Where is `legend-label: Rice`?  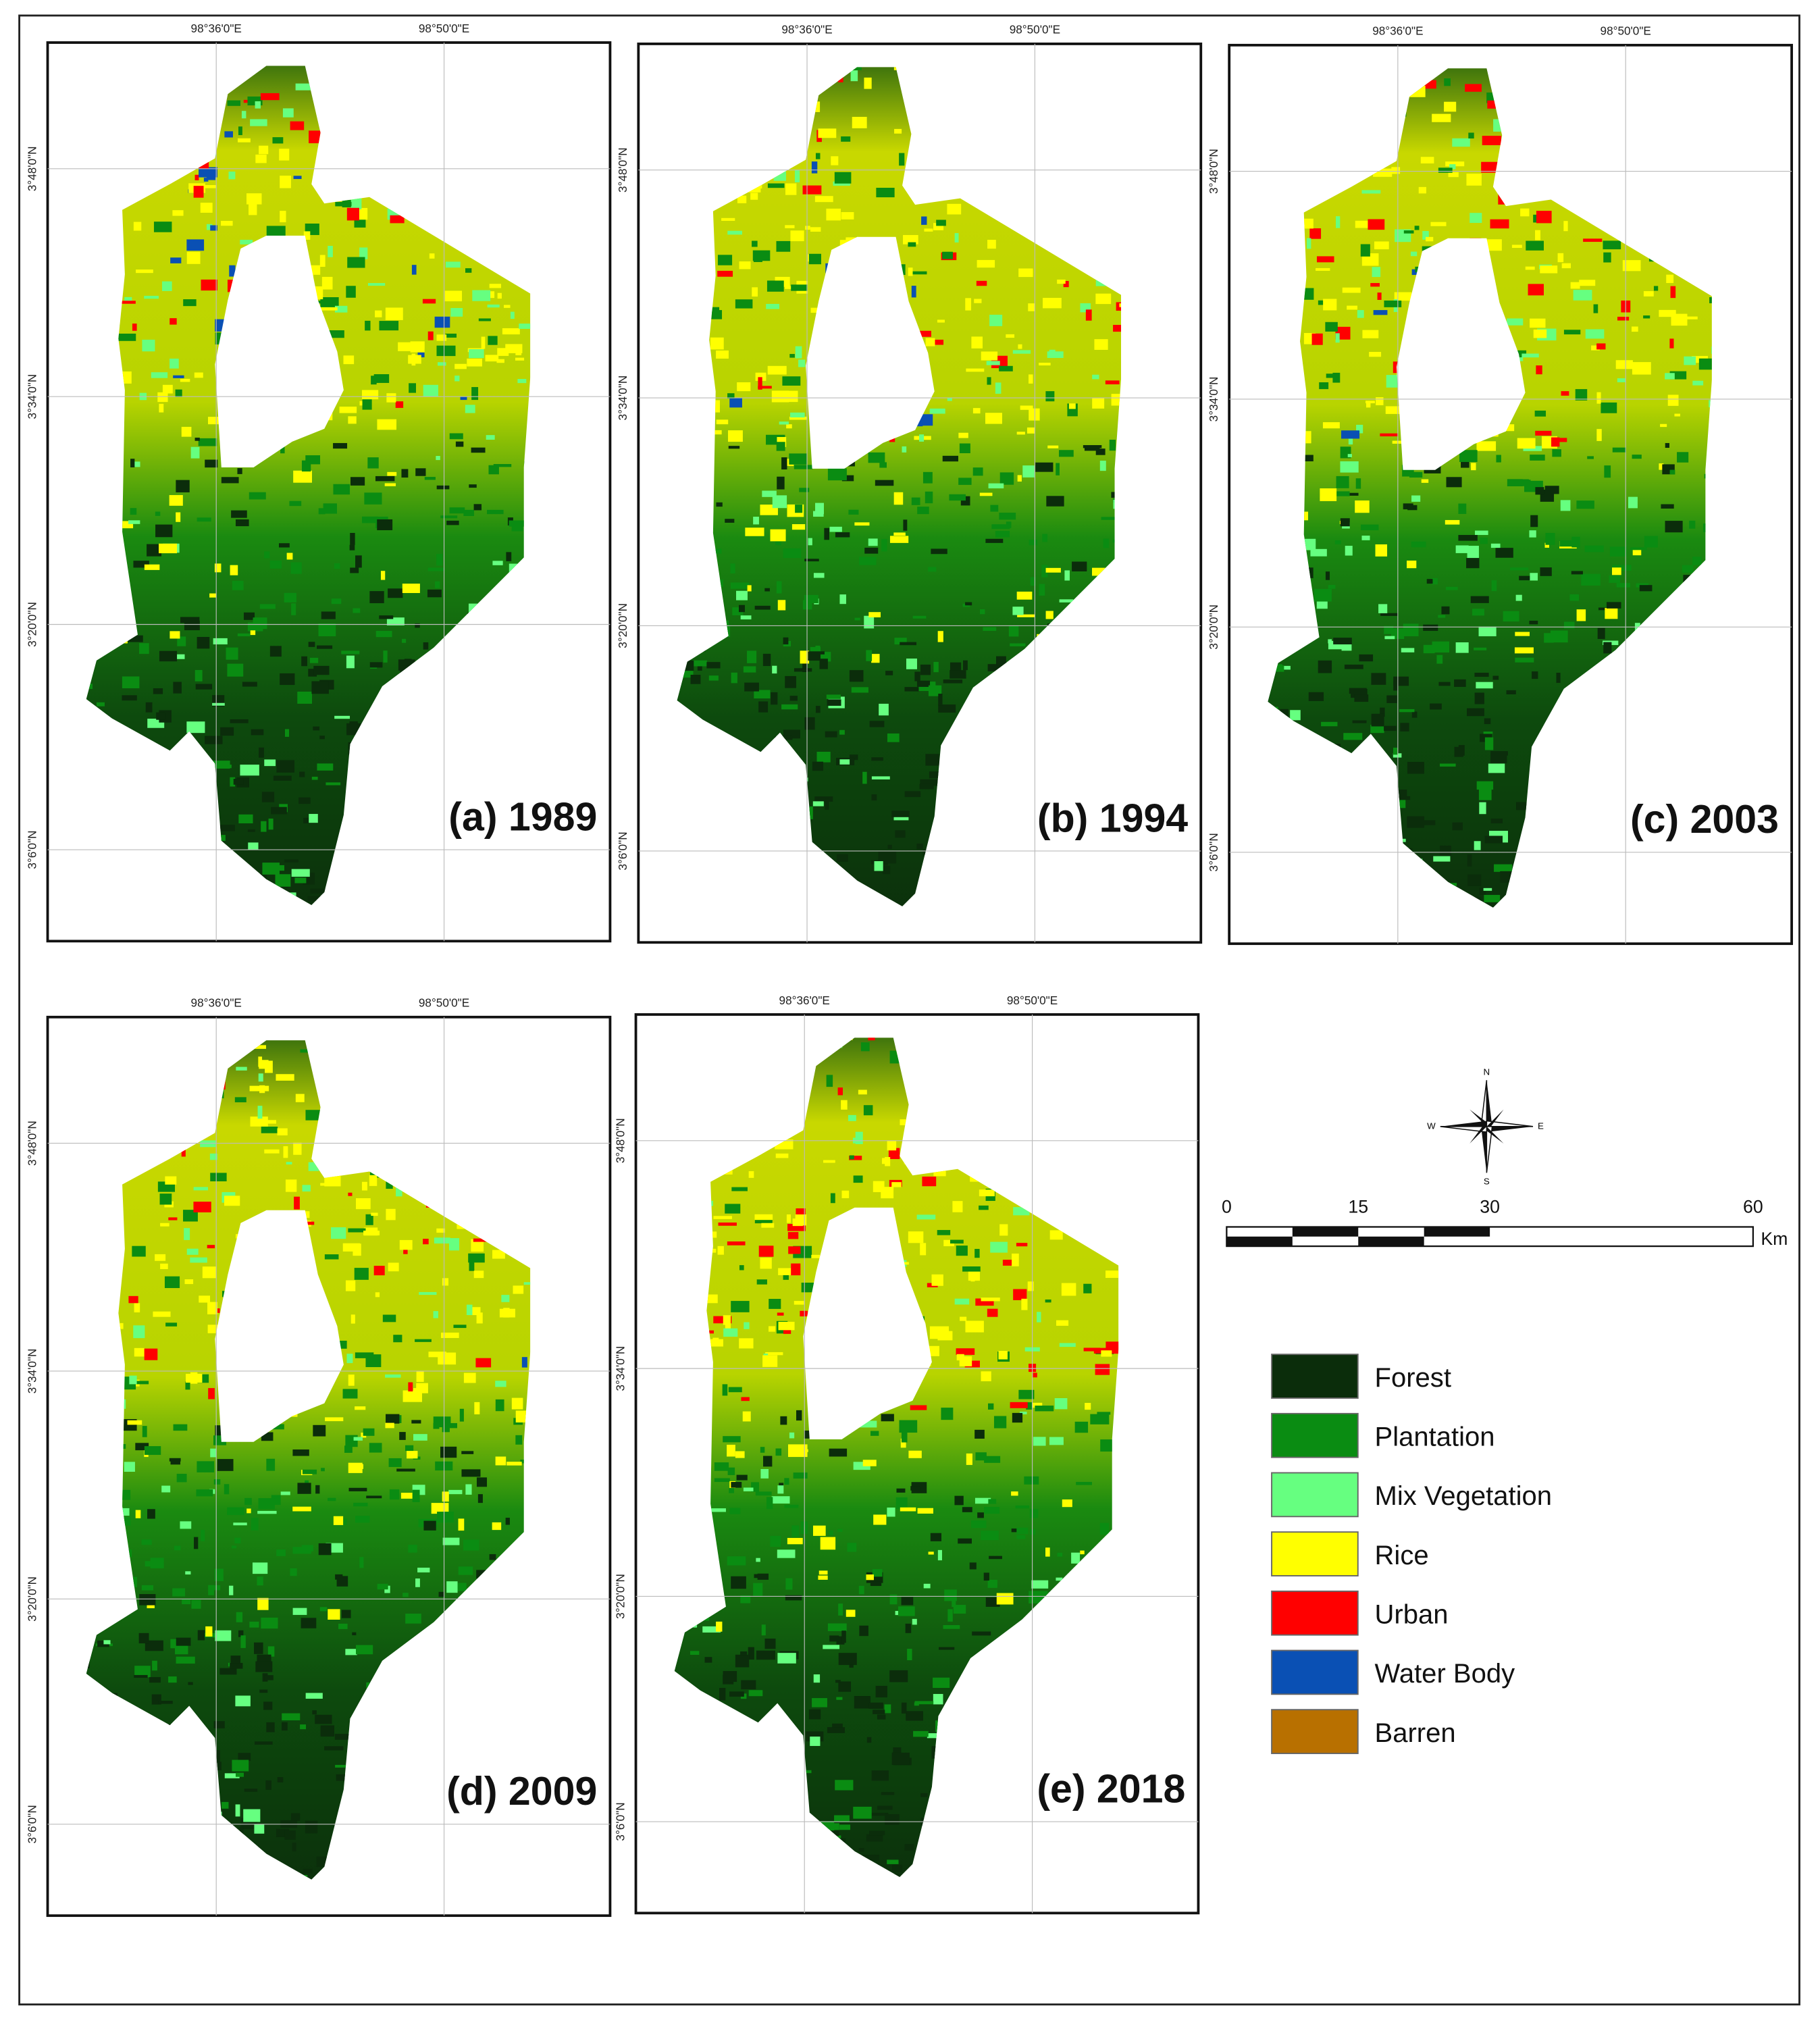 legend-label: Rice is located at coordinates (1402, 1556).